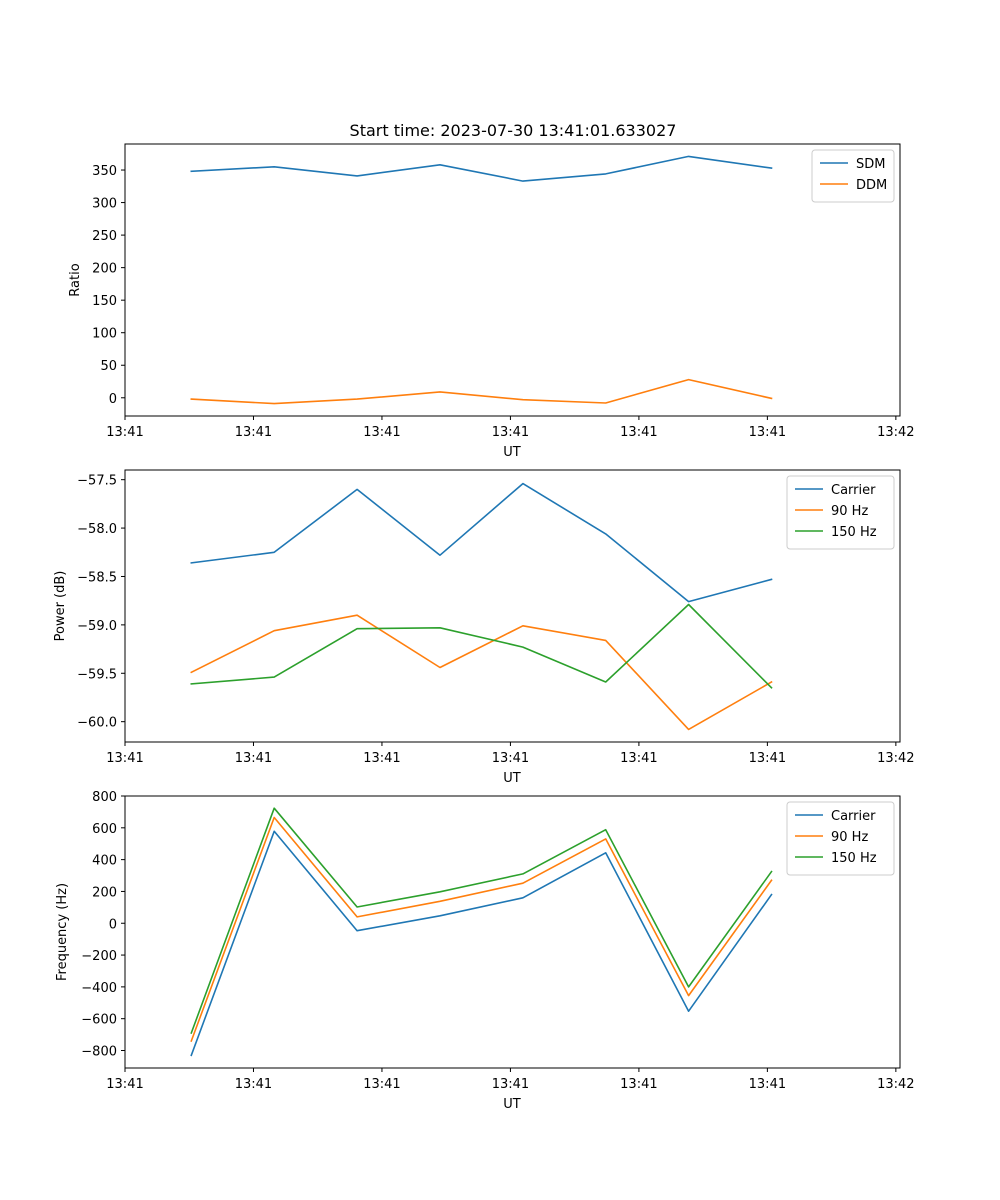 The height and width of the screenshot is (1200, 1000). Describe the element at coordinates (481, 542) in the screenshot. I see `power-panel-series-carrier-line` at that location.